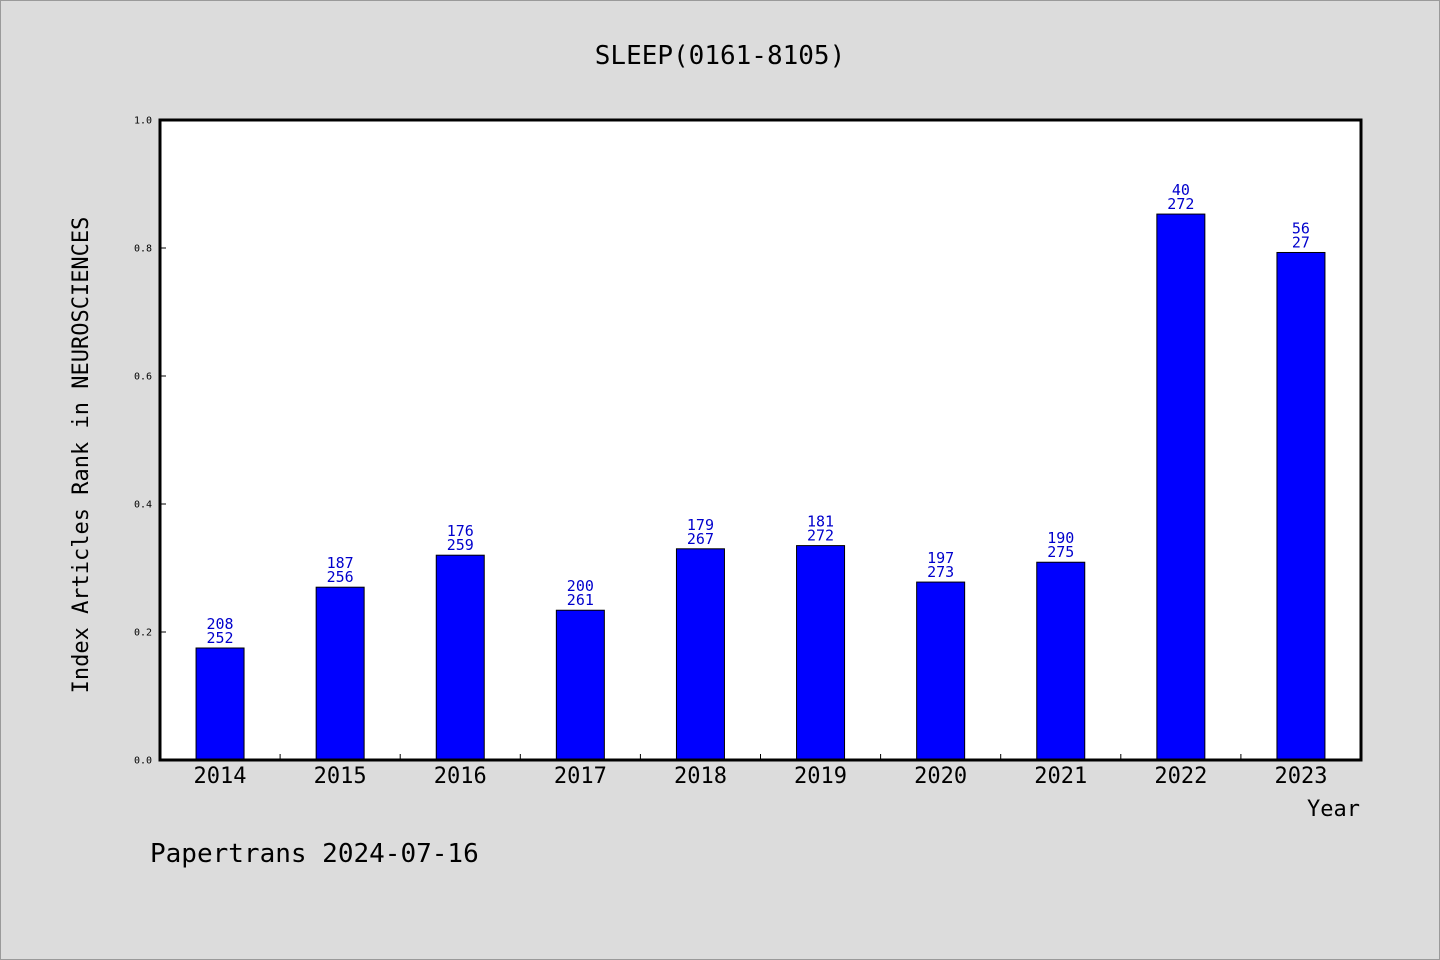 Image resolution: width=1440 pixels, height=960 pixels. Describe the element at coordinates (143, 377) in the screenshot. I see `y-tick-label: 0.6` at that location.